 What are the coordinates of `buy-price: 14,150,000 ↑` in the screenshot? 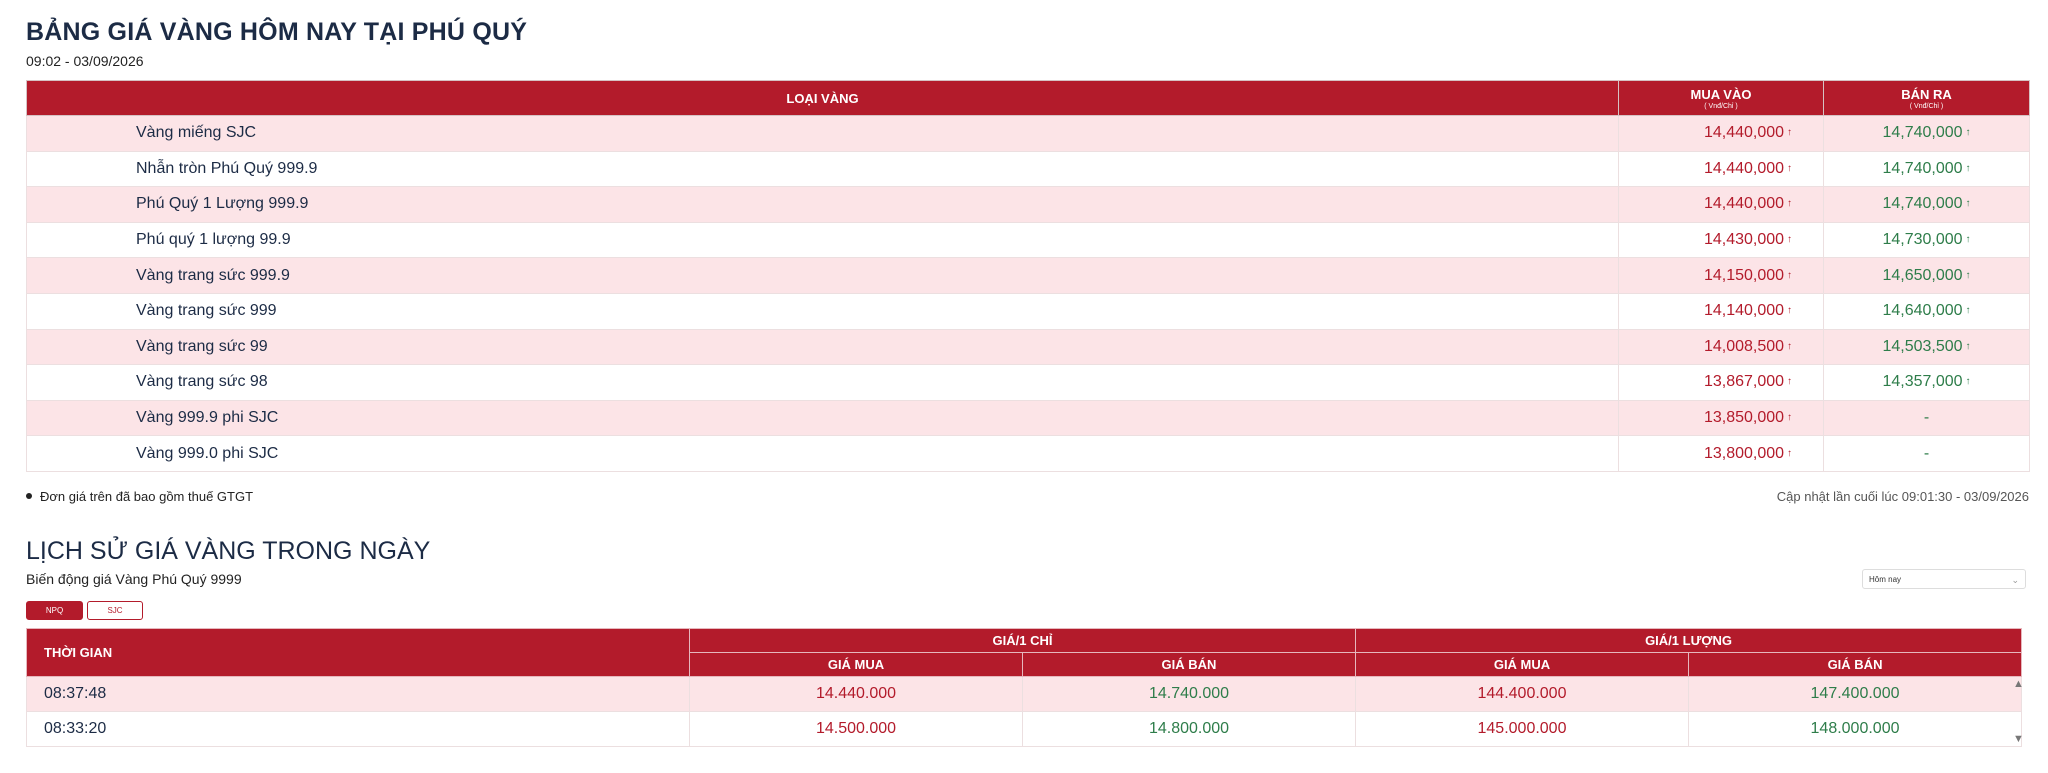 It's located at (1721, 275).